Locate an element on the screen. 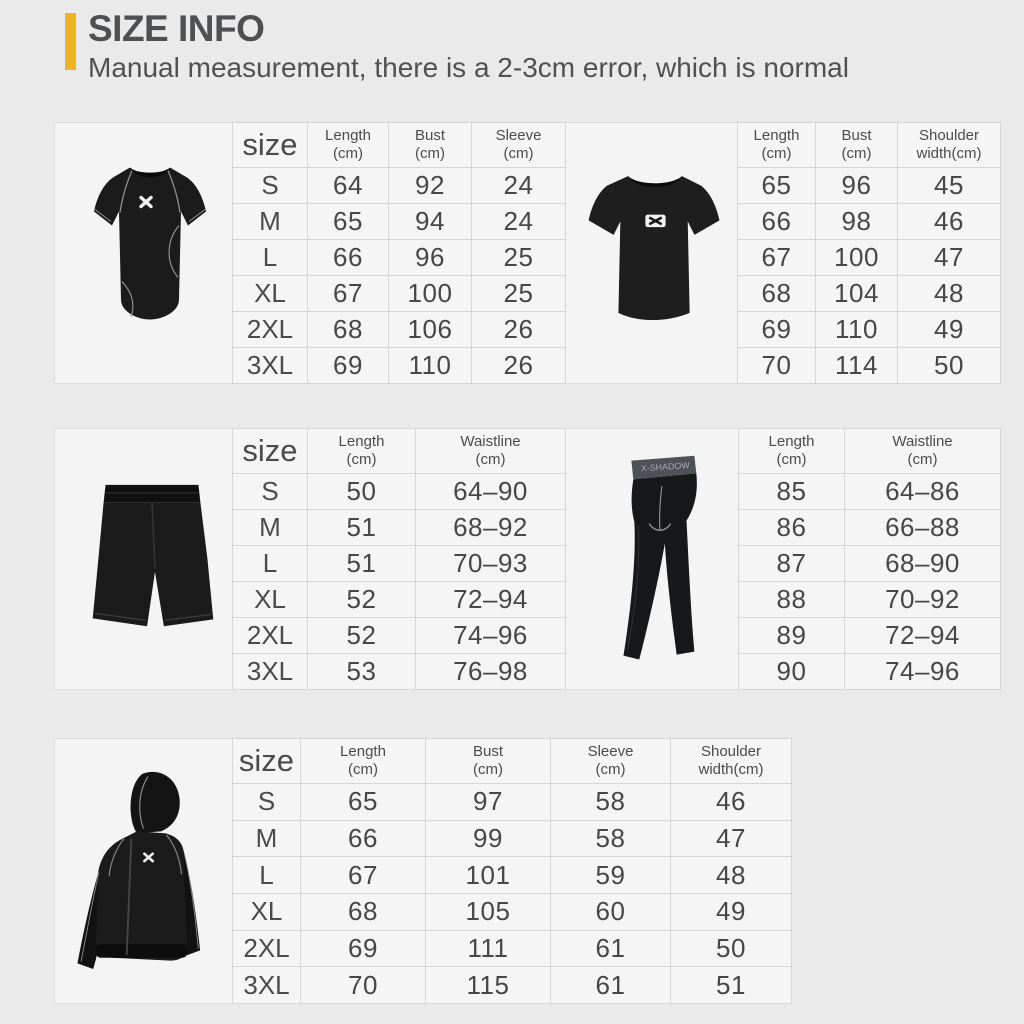  table-row: 87 68–90 is located at coordinates (869, 563).